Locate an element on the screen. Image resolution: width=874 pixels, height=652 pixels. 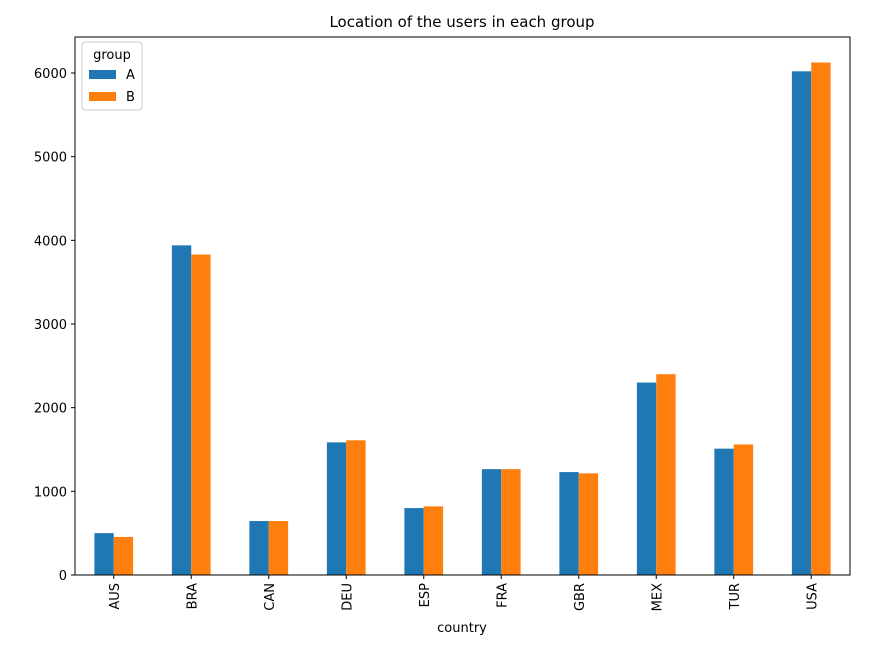
bar-gbr-a is located at coordinates (569, 523).